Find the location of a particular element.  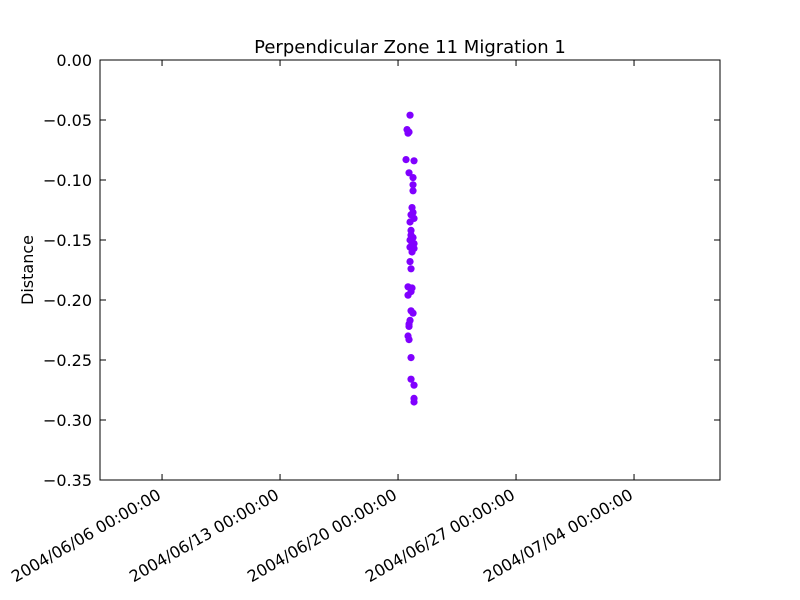

y-tick-label: −0.35 is located at coordinates (67, 480).